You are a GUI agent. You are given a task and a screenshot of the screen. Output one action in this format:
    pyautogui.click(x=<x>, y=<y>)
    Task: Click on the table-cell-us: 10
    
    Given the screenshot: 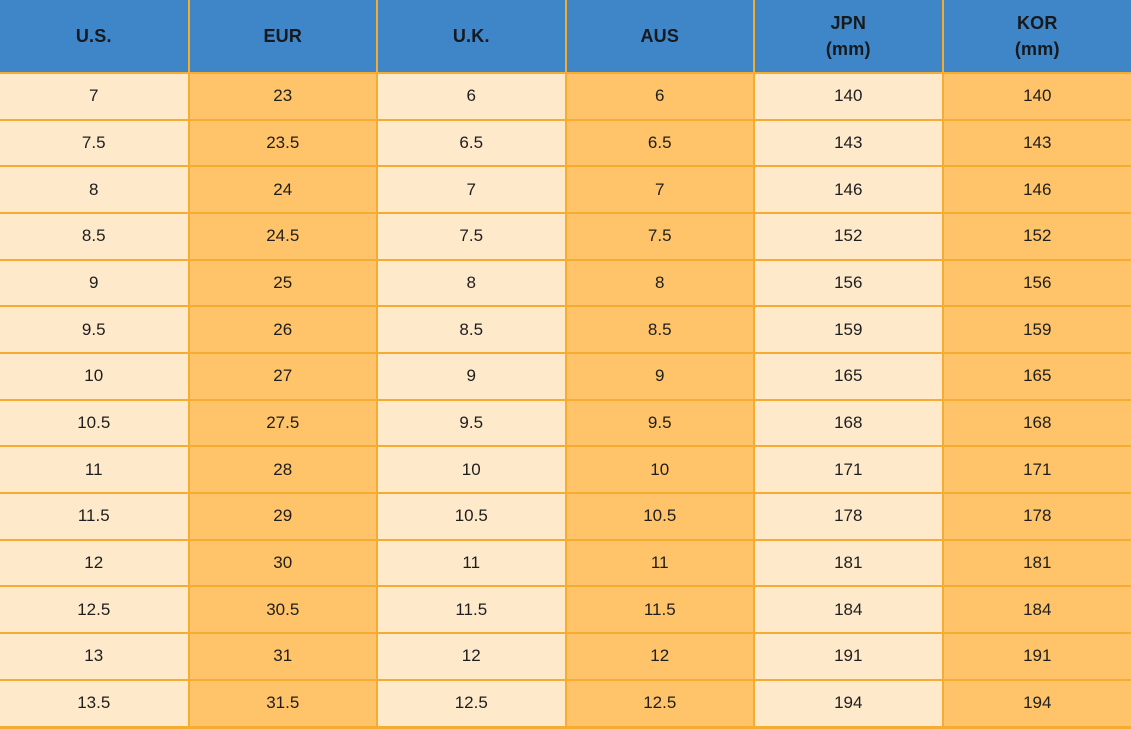 What is the action you would take?
    pyautogui.click(x=95, y=376)
    